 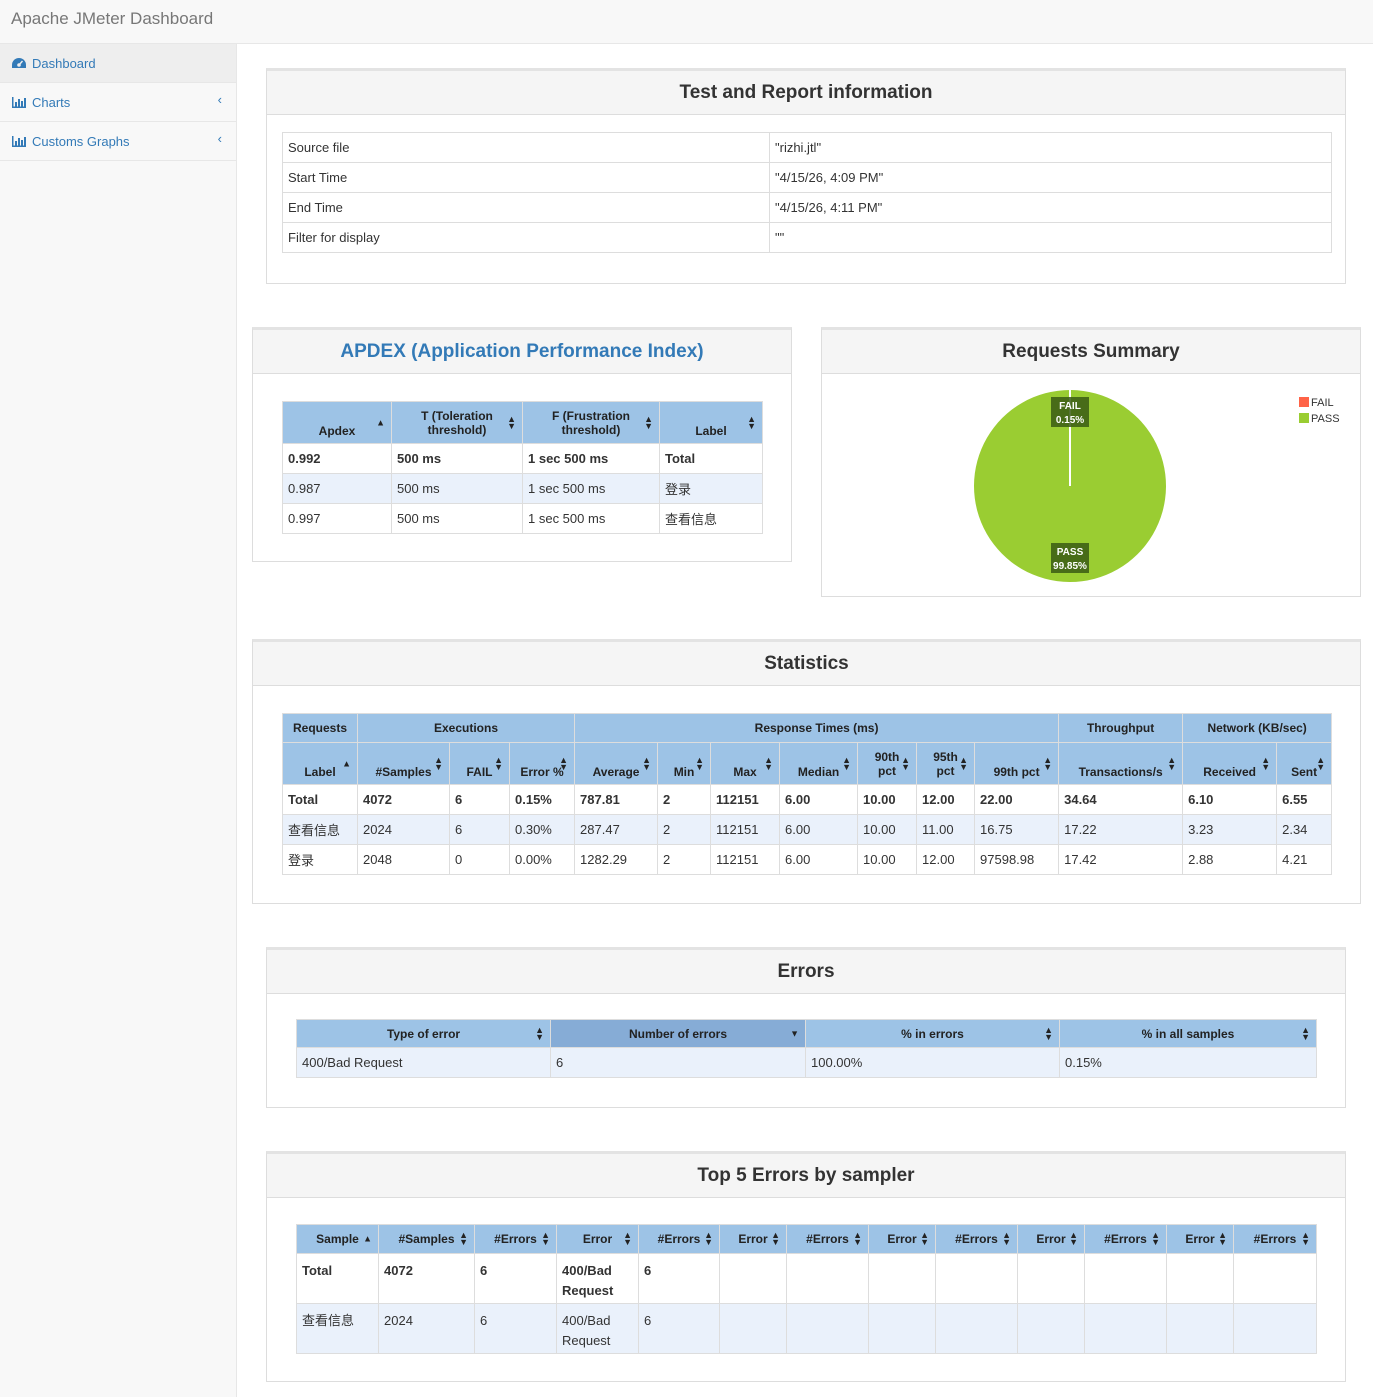 I want to click on top-navbar: Apache JMeter Dashboard, so click(x=686, y=22).